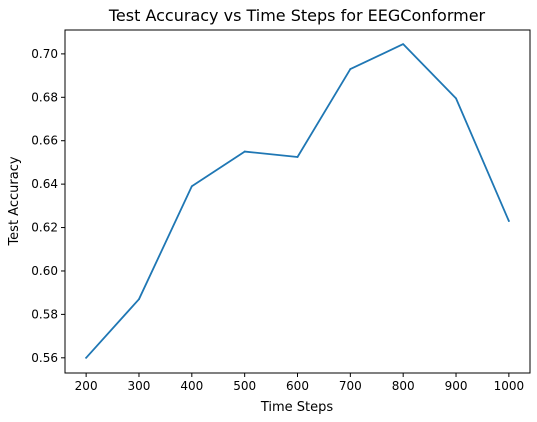 The height and width of the screenshot is (422, 537). What do you see at coordinates (44, 314) in the screenshot?
I see `y-tick-label: 0.58` at bounding box center [44, 314].